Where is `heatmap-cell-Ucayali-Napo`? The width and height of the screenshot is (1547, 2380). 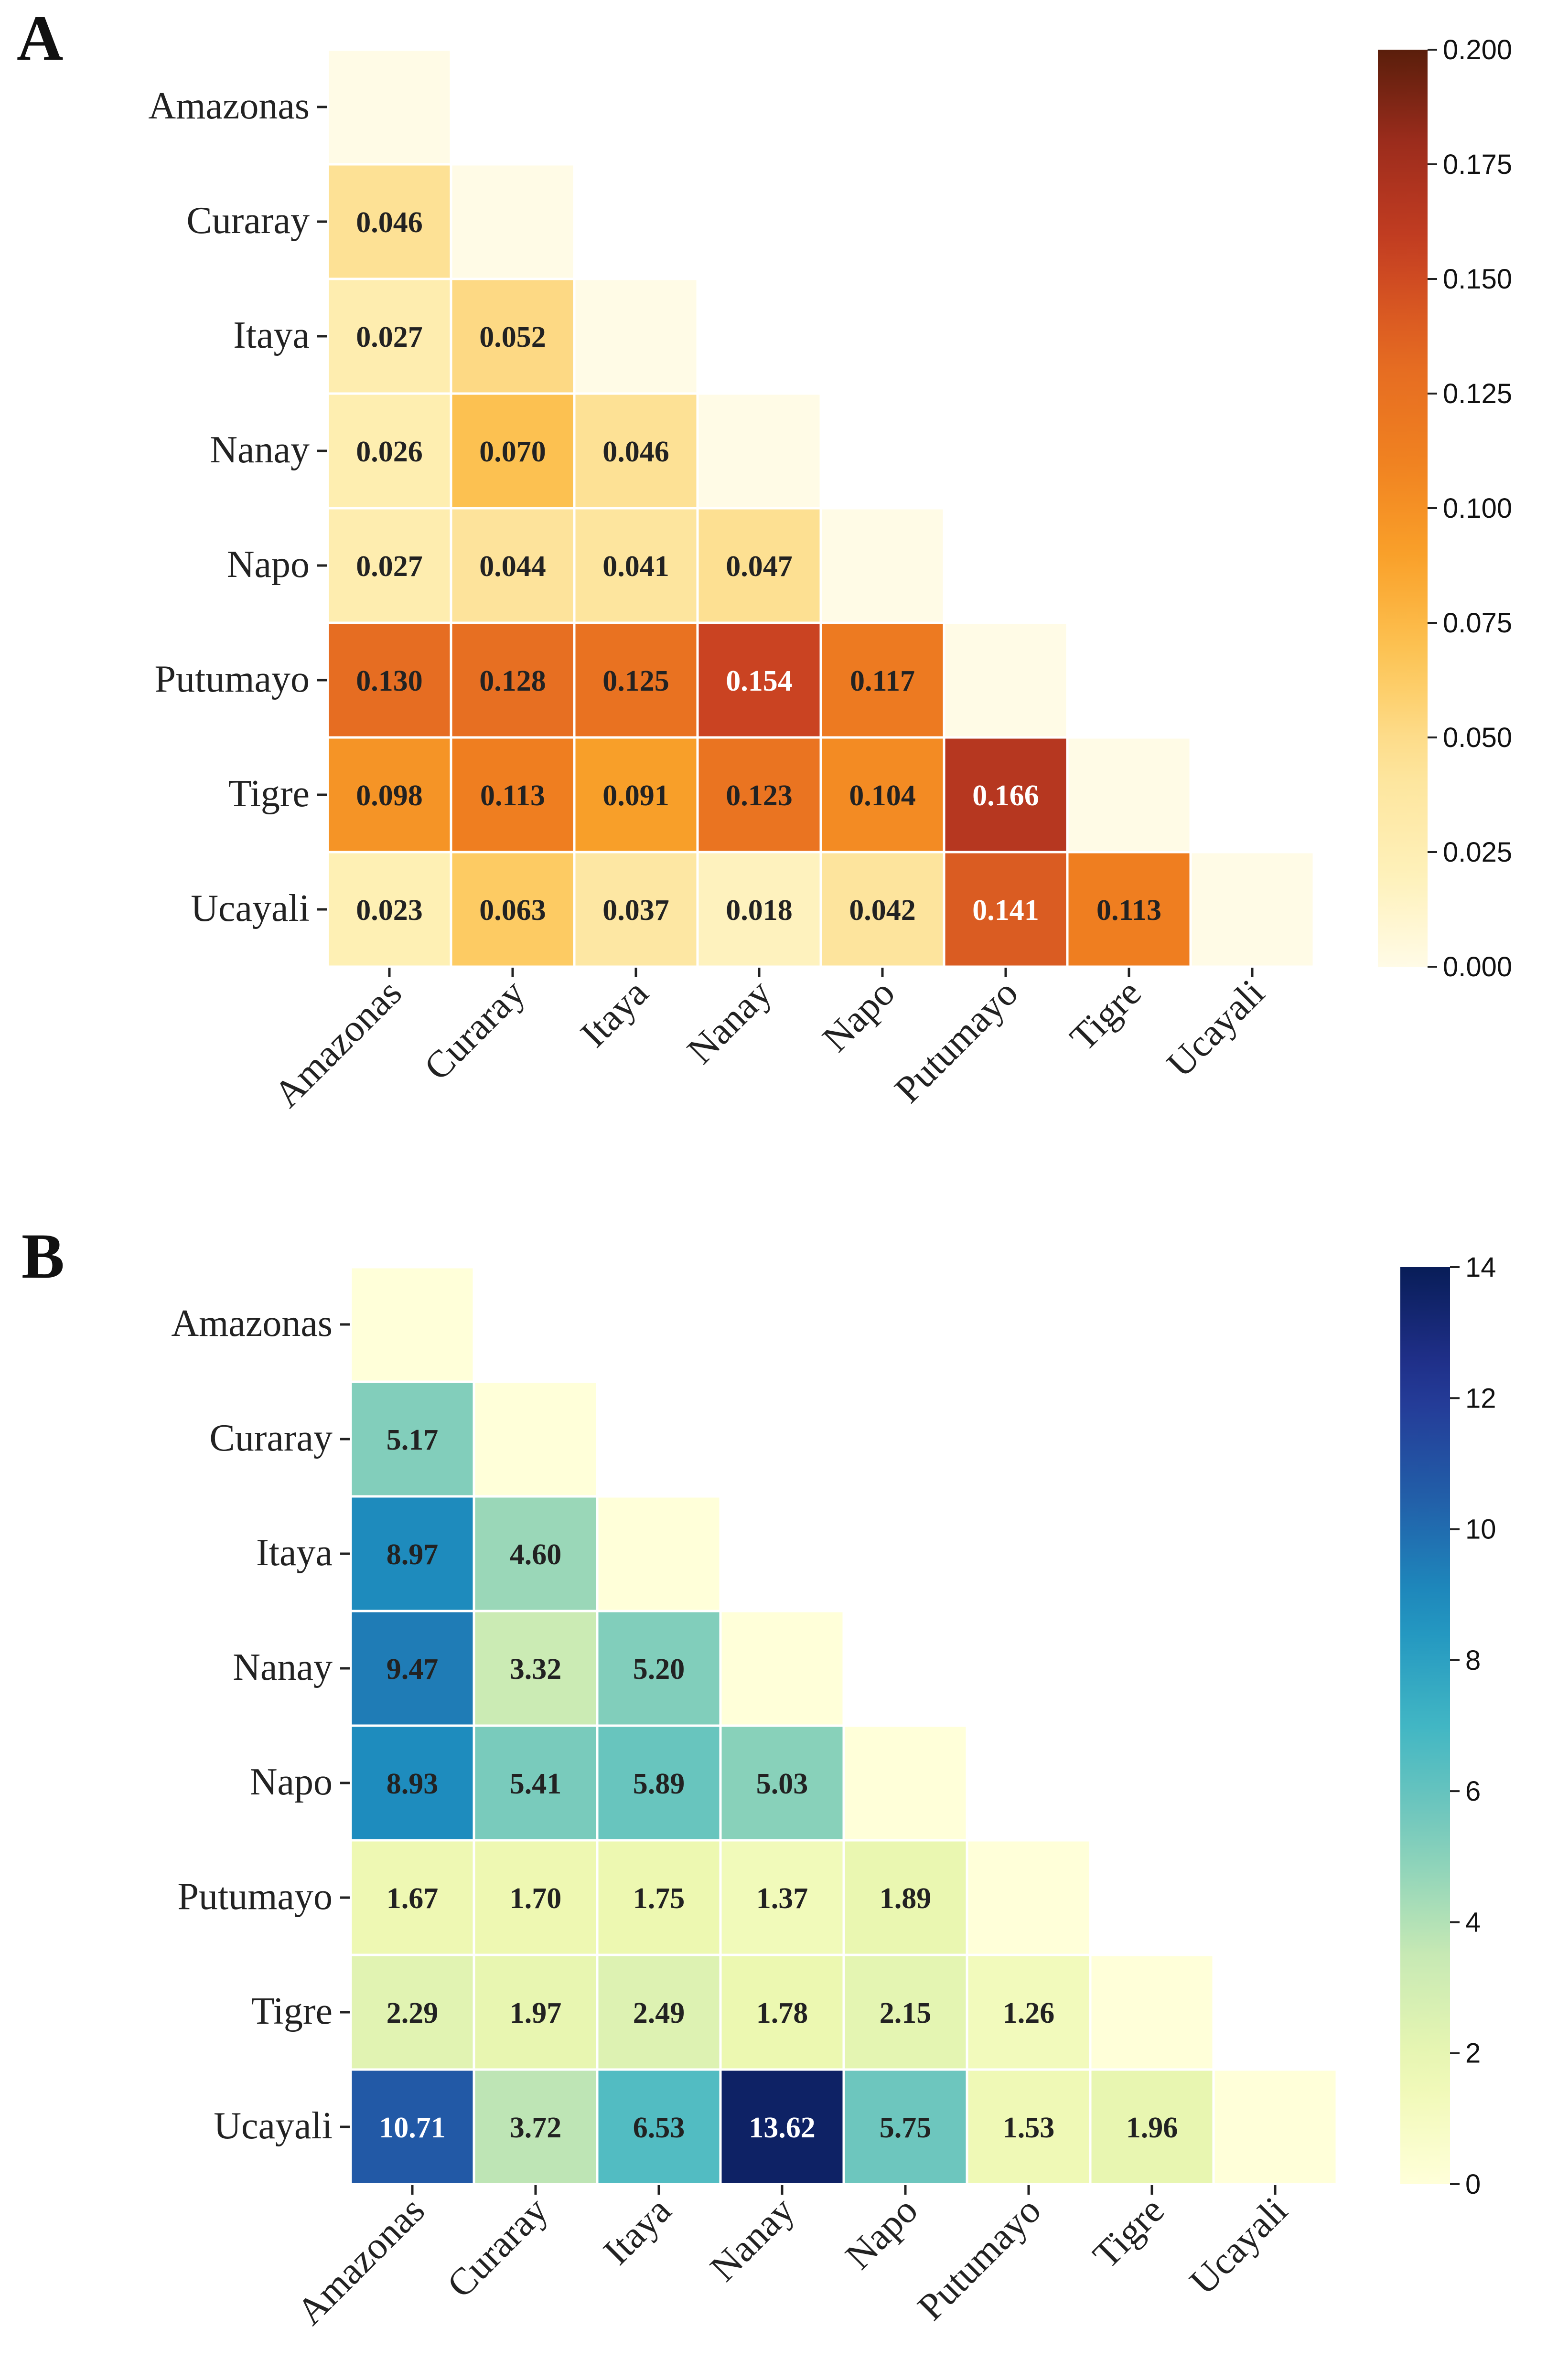 heatmap-cell-Ucayali-Napo is located at coordinates (882, 909).